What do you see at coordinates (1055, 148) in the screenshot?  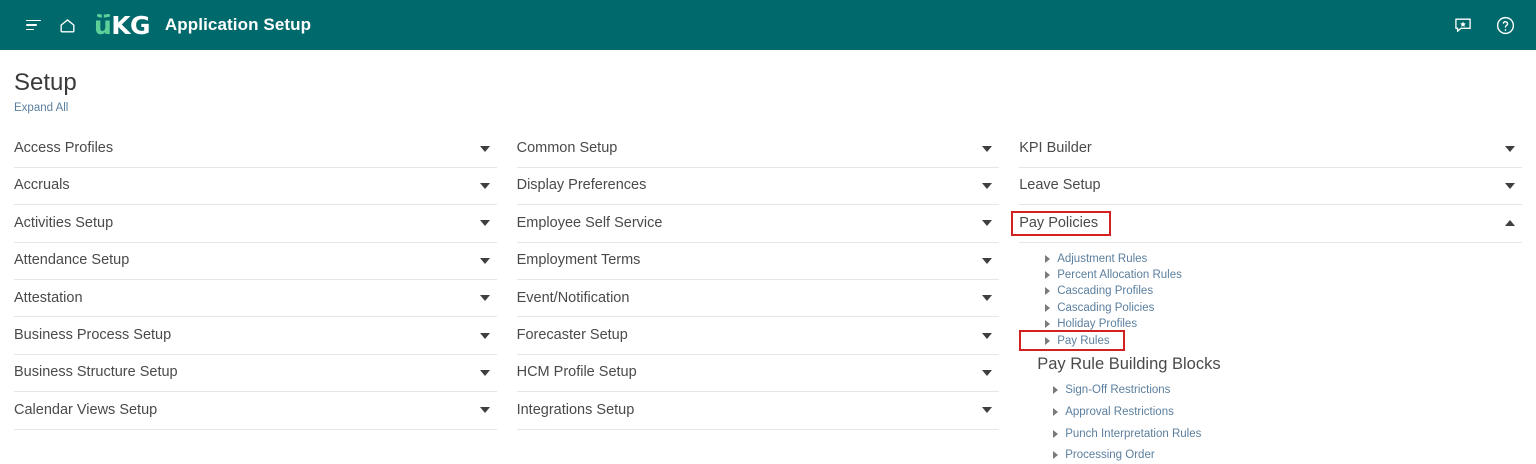 I see `accordion-label: KPI Builder` at bounding box center [1055, 148].